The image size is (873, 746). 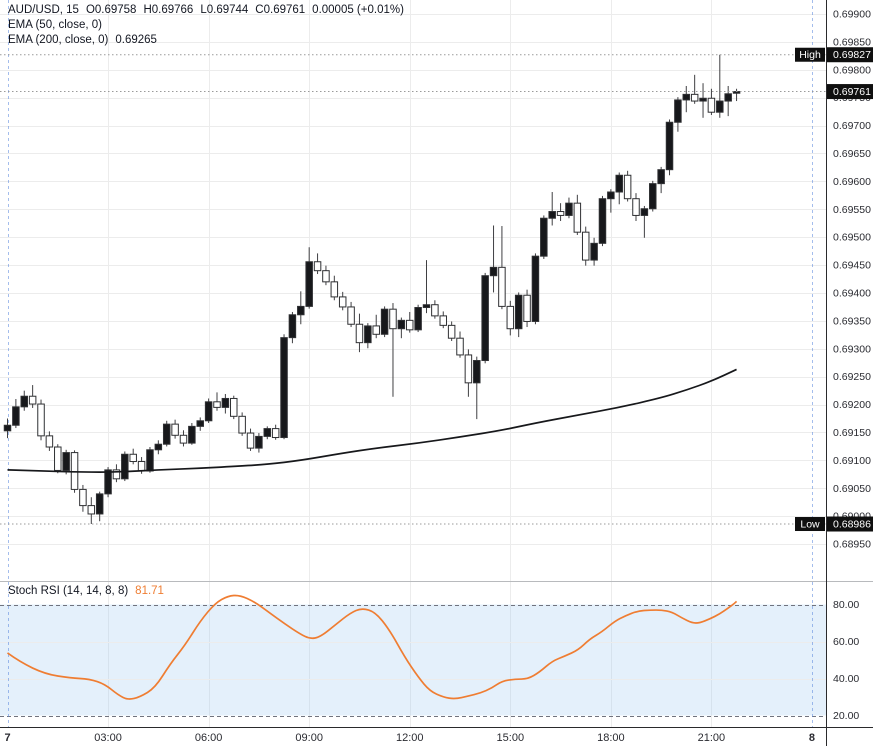 I want to click on ema200-label: EMA (200, close, 0), so click(x=58, y=40).